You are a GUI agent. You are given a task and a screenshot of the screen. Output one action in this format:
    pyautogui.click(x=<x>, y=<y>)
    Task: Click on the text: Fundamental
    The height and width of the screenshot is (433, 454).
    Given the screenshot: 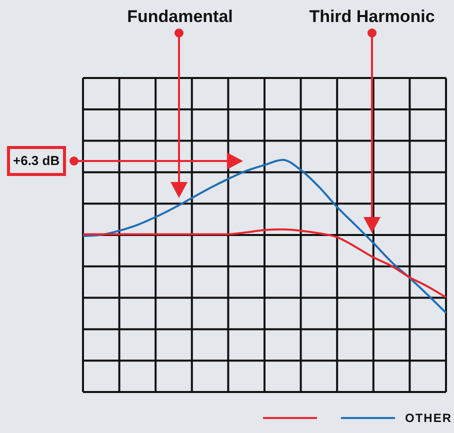 What is the action you would take?
    pyautogui.click(x=180, y=17)
    